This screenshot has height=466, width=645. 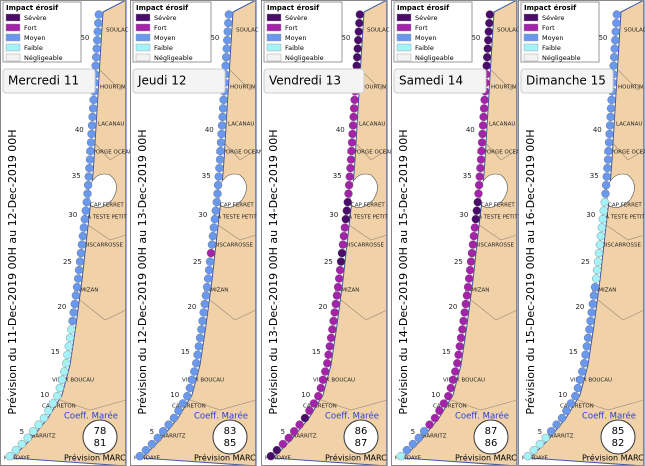 I want to click on place-name: LA TESTE PETIT, so click(x=366, y=218).